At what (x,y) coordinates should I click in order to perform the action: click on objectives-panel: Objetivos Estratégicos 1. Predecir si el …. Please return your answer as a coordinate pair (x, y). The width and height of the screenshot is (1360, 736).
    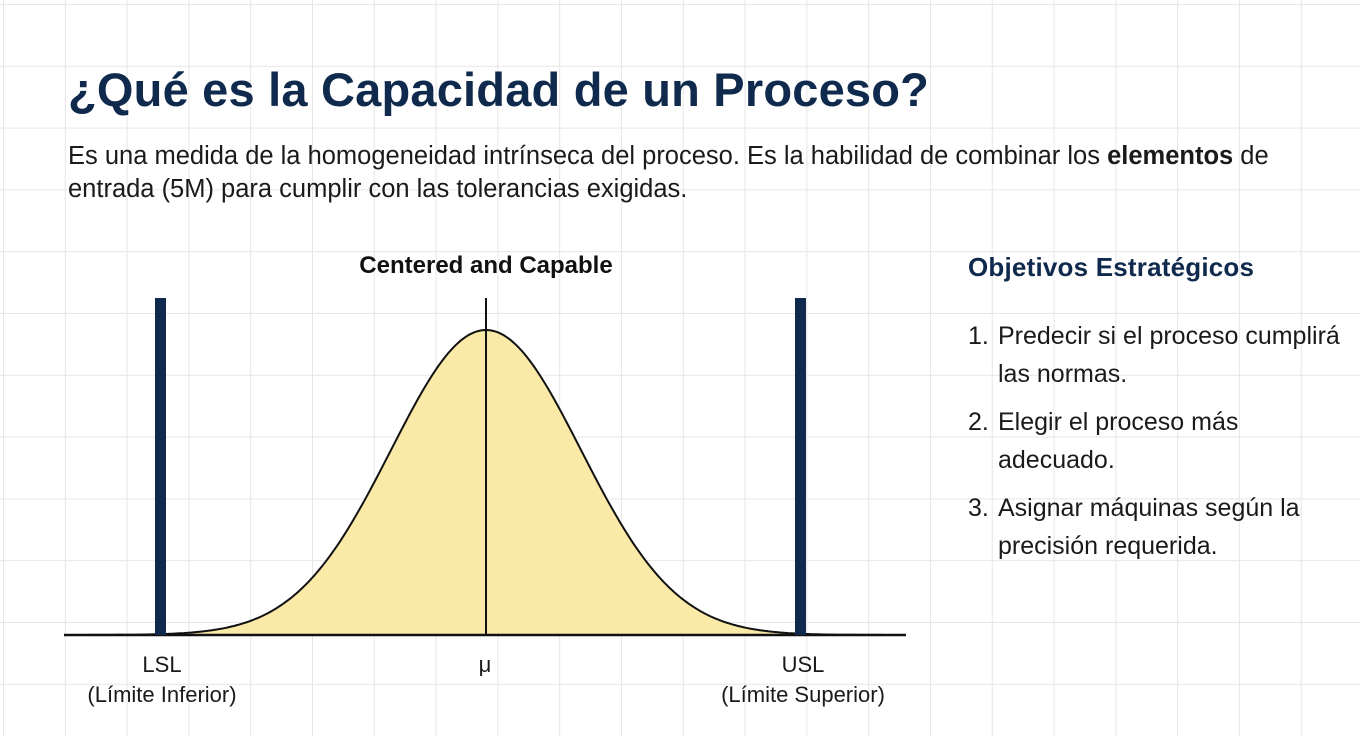
    Looking at the image, I should click on (1158, 413).